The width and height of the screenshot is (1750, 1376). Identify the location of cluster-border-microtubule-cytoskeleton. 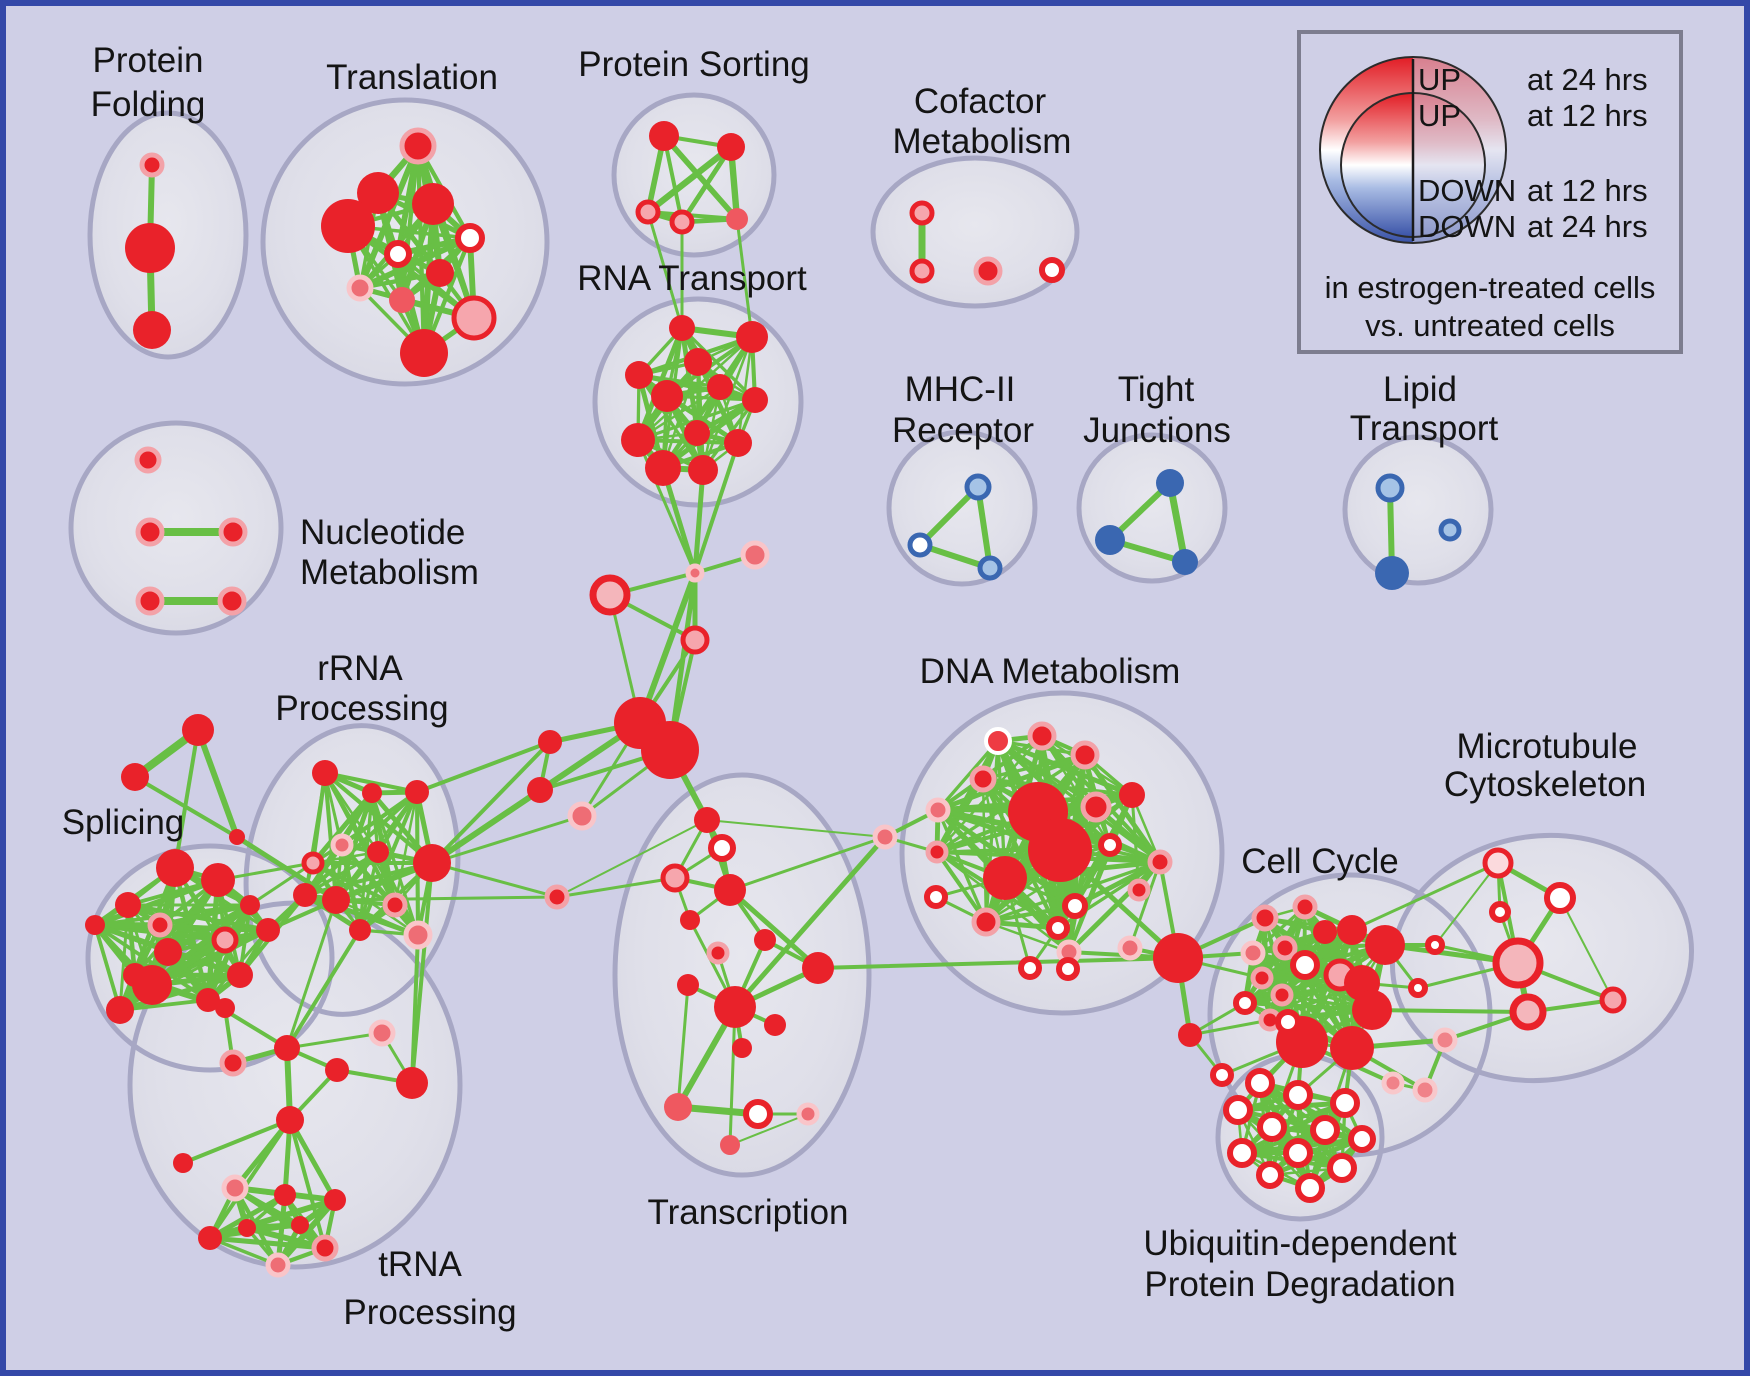
(1542, 958).